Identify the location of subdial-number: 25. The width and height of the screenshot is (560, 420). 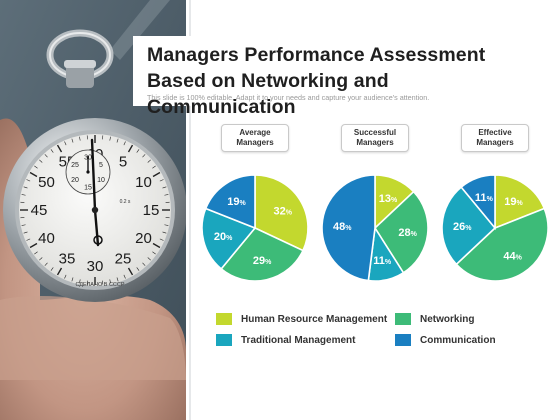
(75, 165).